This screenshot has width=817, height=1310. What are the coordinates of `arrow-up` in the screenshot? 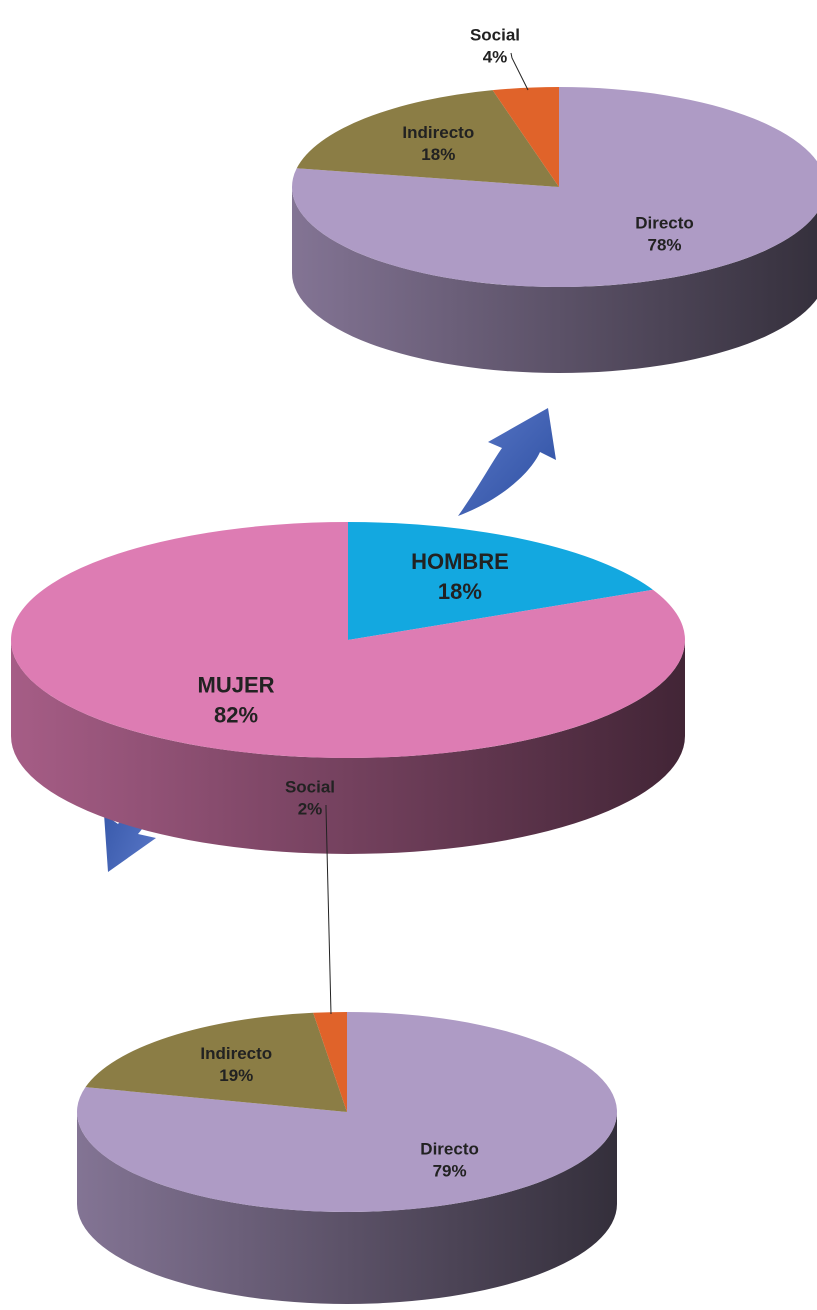 It's located at (507, 462).